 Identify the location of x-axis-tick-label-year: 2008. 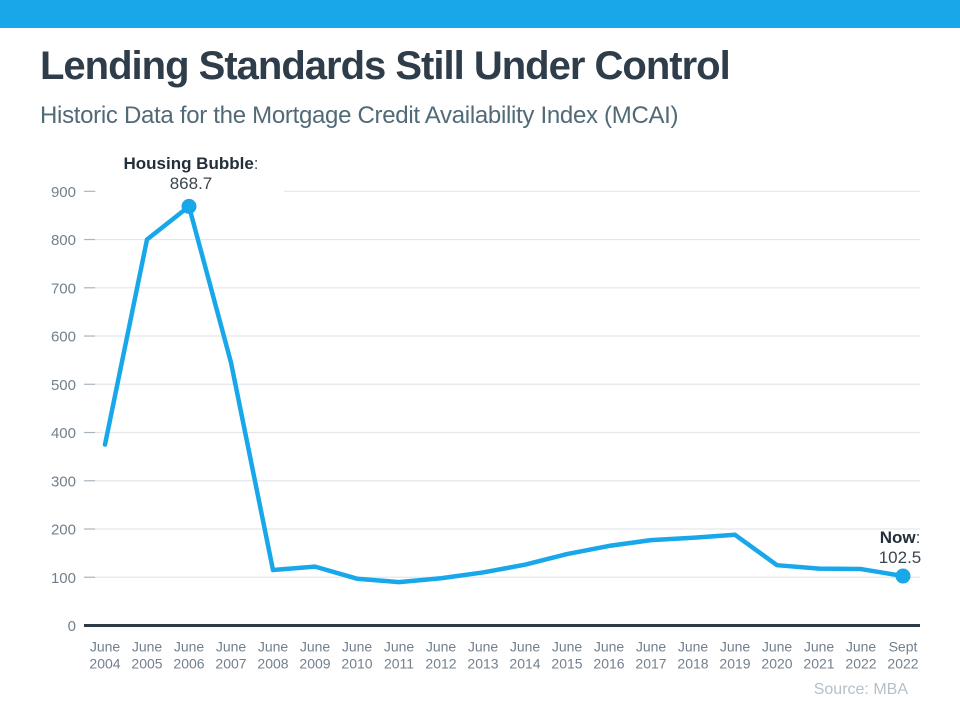
(272, 664).